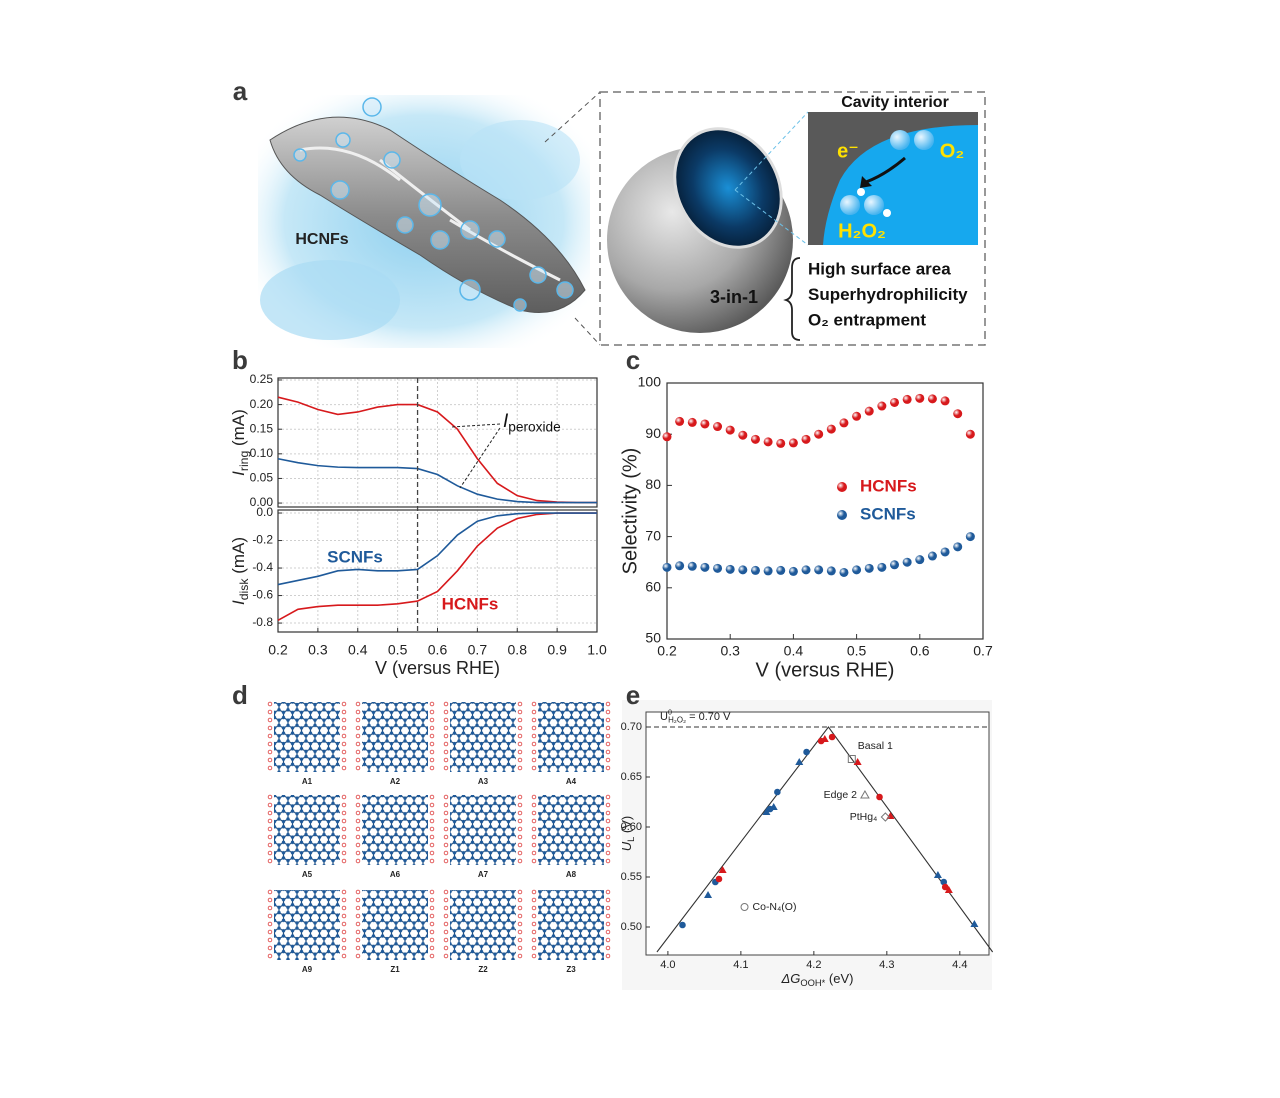  What do you see at coordinates (631, 727) in the screenshot?
I see `y-tick-label: 0.70` at bounding box center [631, 727].